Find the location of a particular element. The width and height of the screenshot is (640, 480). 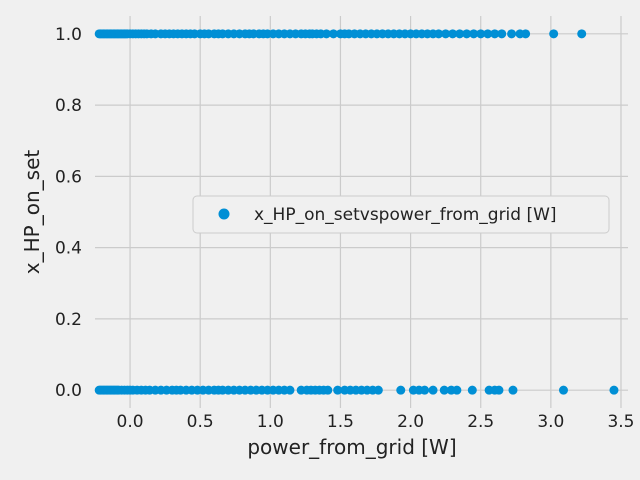

y-tick-label: 0.2 is located at coordinates (68, 320).